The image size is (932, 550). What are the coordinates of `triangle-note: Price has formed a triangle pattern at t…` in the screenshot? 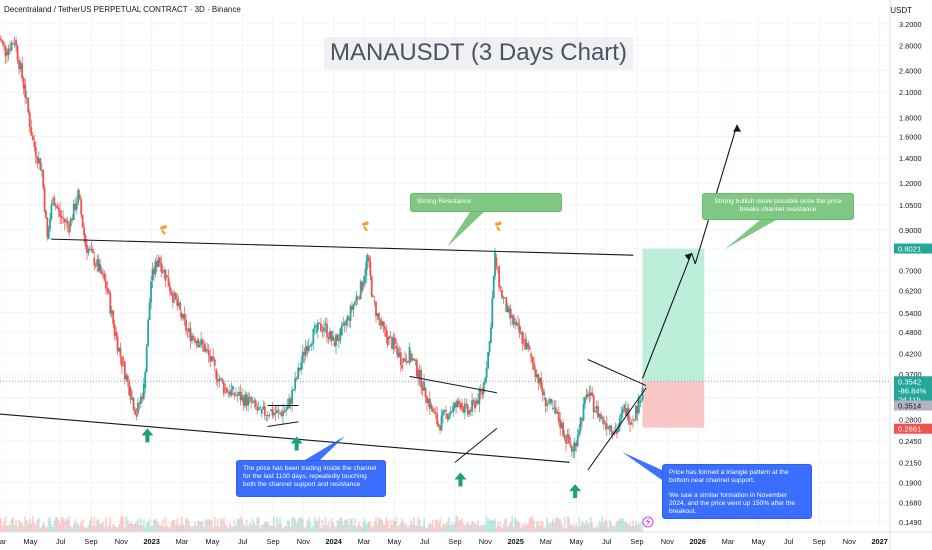 It's located at (737, 491).